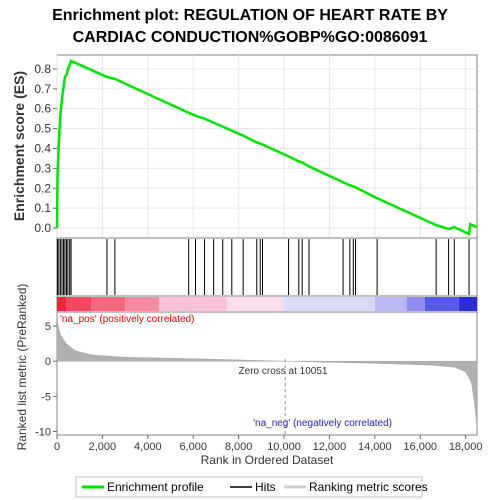 The image size is (500, 500). I want to click on x-tick-label: 14,000, so click(375, 447).